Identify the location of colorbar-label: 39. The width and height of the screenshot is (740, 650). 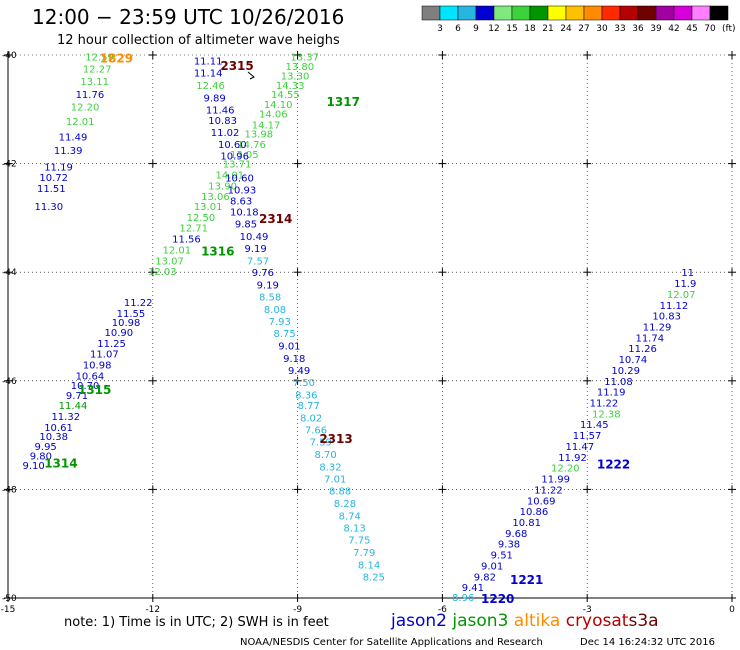
(656, 29).